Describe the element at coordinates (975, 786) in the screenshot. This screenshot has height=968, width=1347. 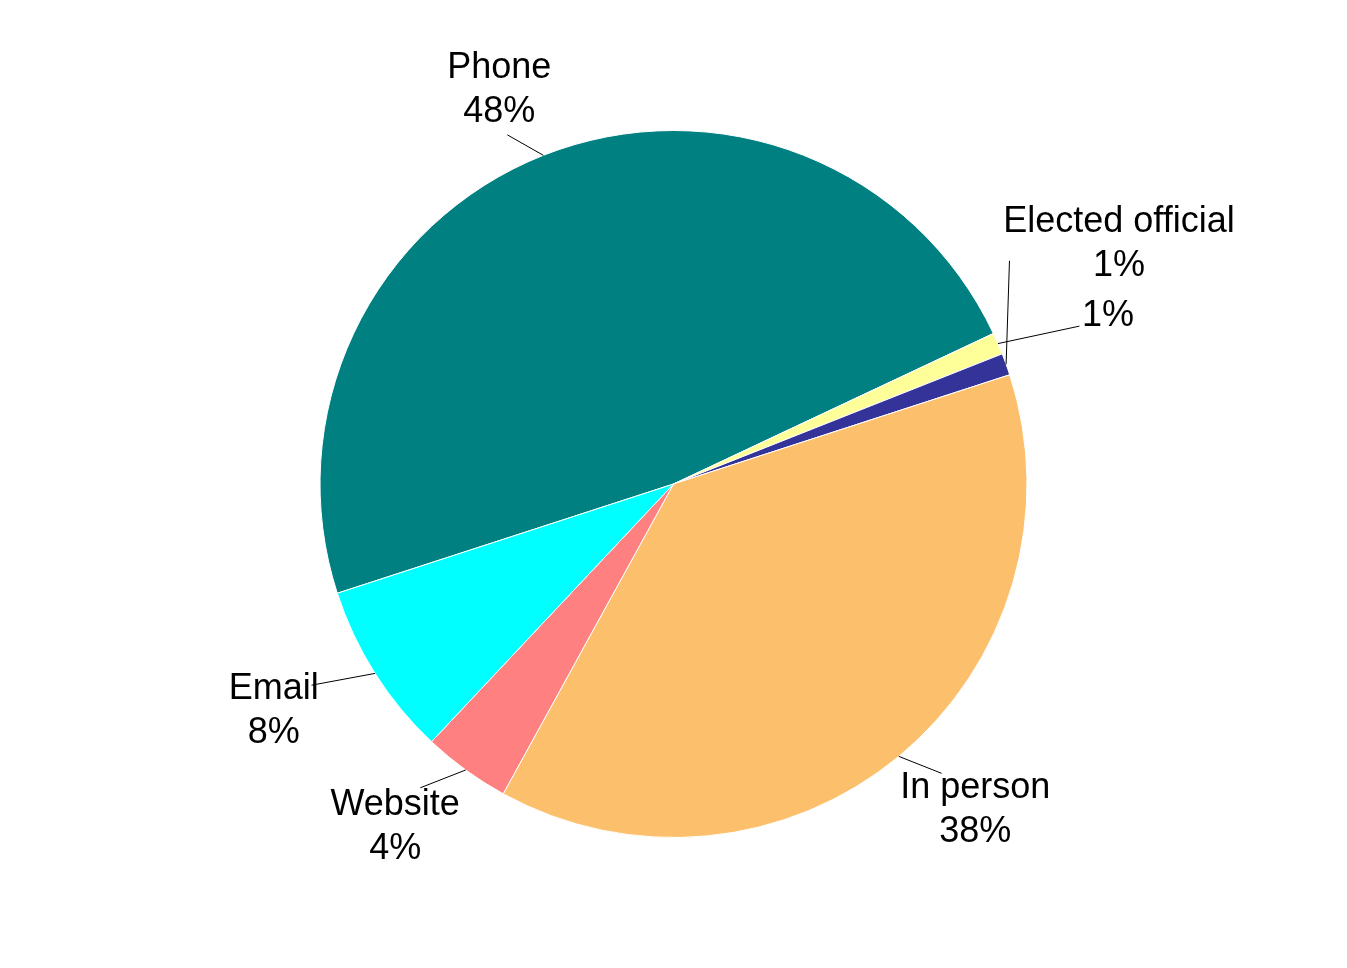
I see `slice-label: In person` at that location.